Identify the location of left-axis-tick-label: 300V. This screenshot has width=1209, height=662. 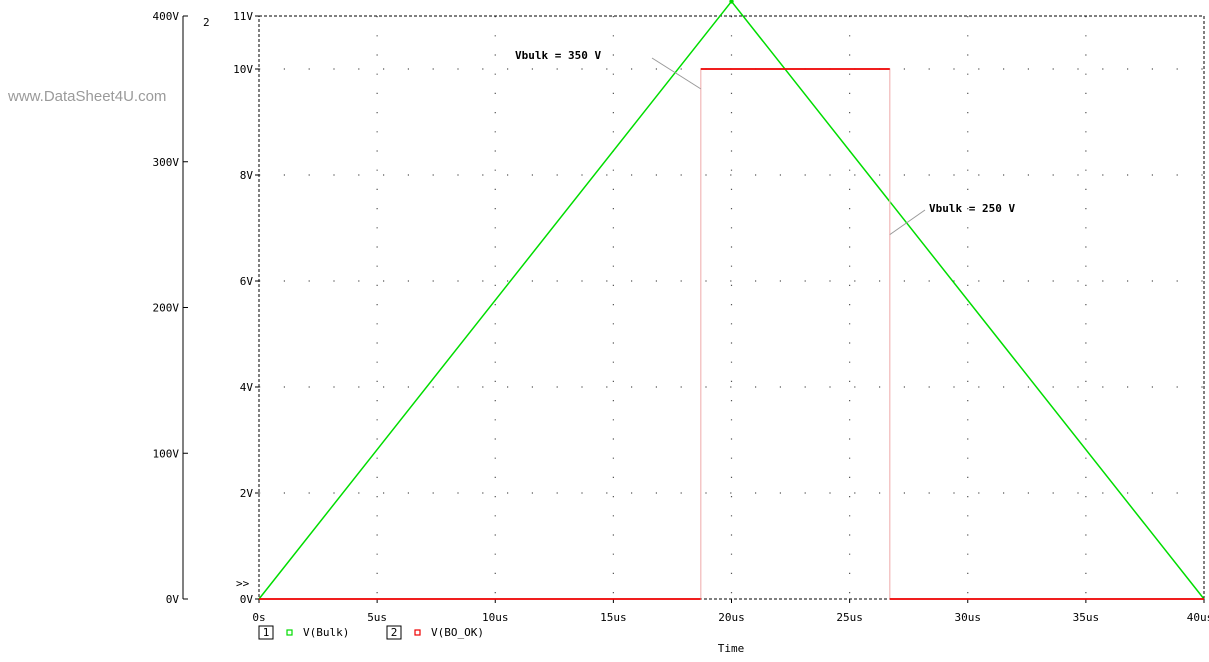
(166, 162).